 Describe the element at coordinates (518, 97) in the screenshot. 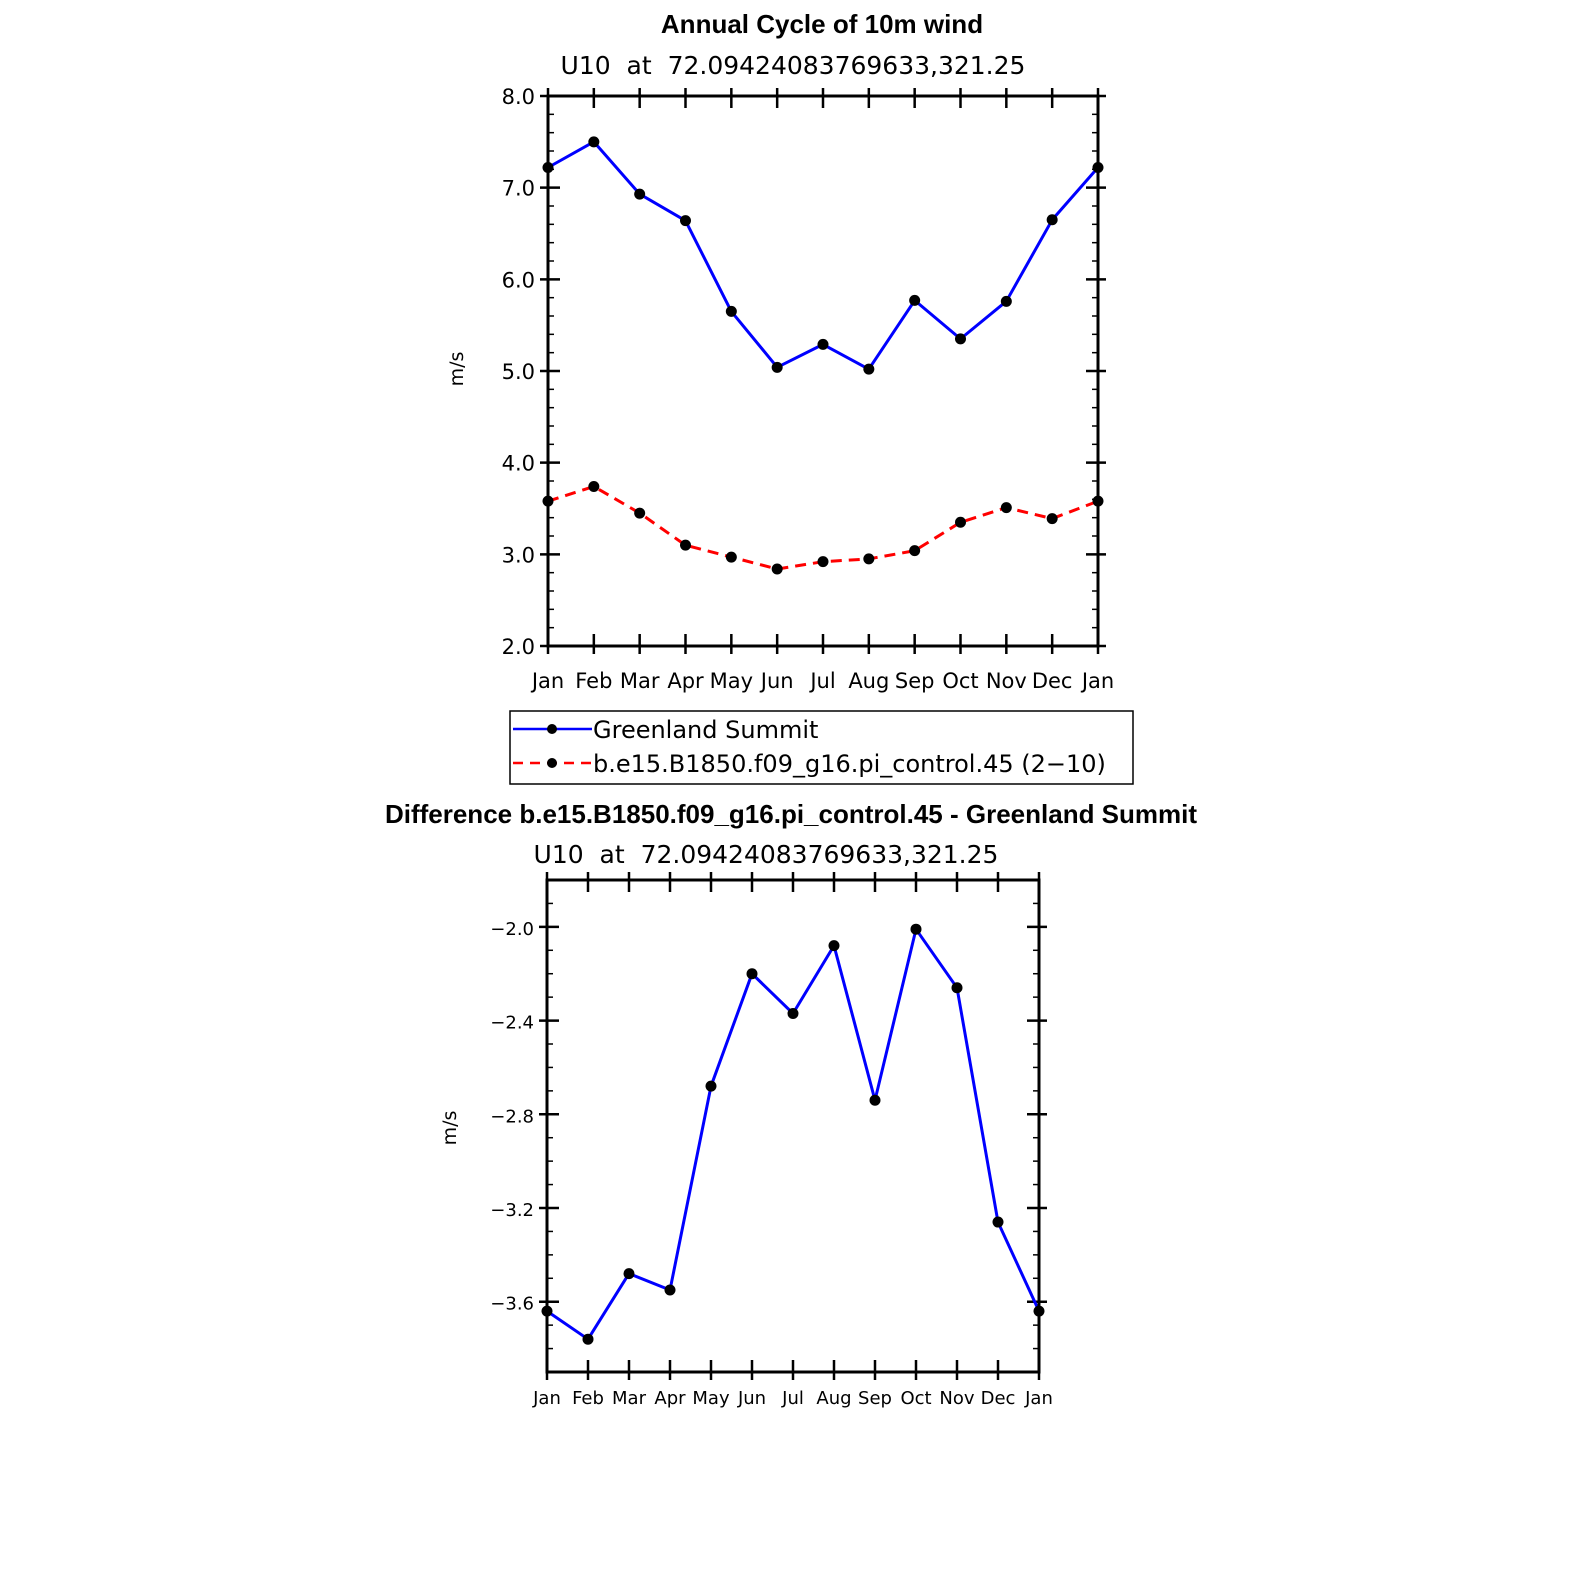

I see `y-tick-label: 8.0` at that location.